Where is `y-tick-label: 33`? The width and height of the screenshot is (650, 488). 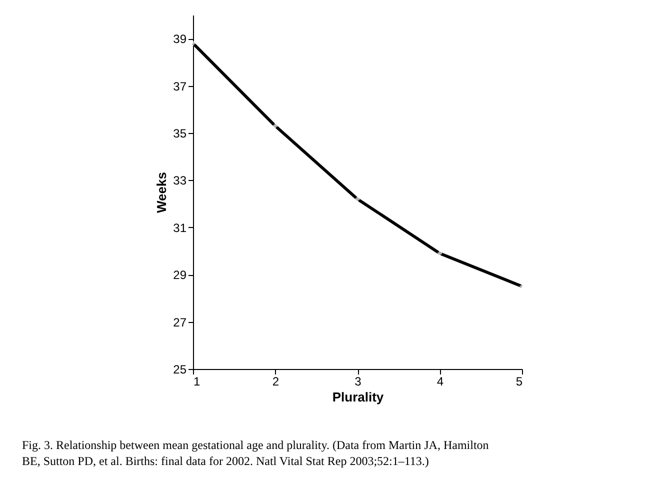
y-tick-label: 33 is located at coordinates (180, 181).